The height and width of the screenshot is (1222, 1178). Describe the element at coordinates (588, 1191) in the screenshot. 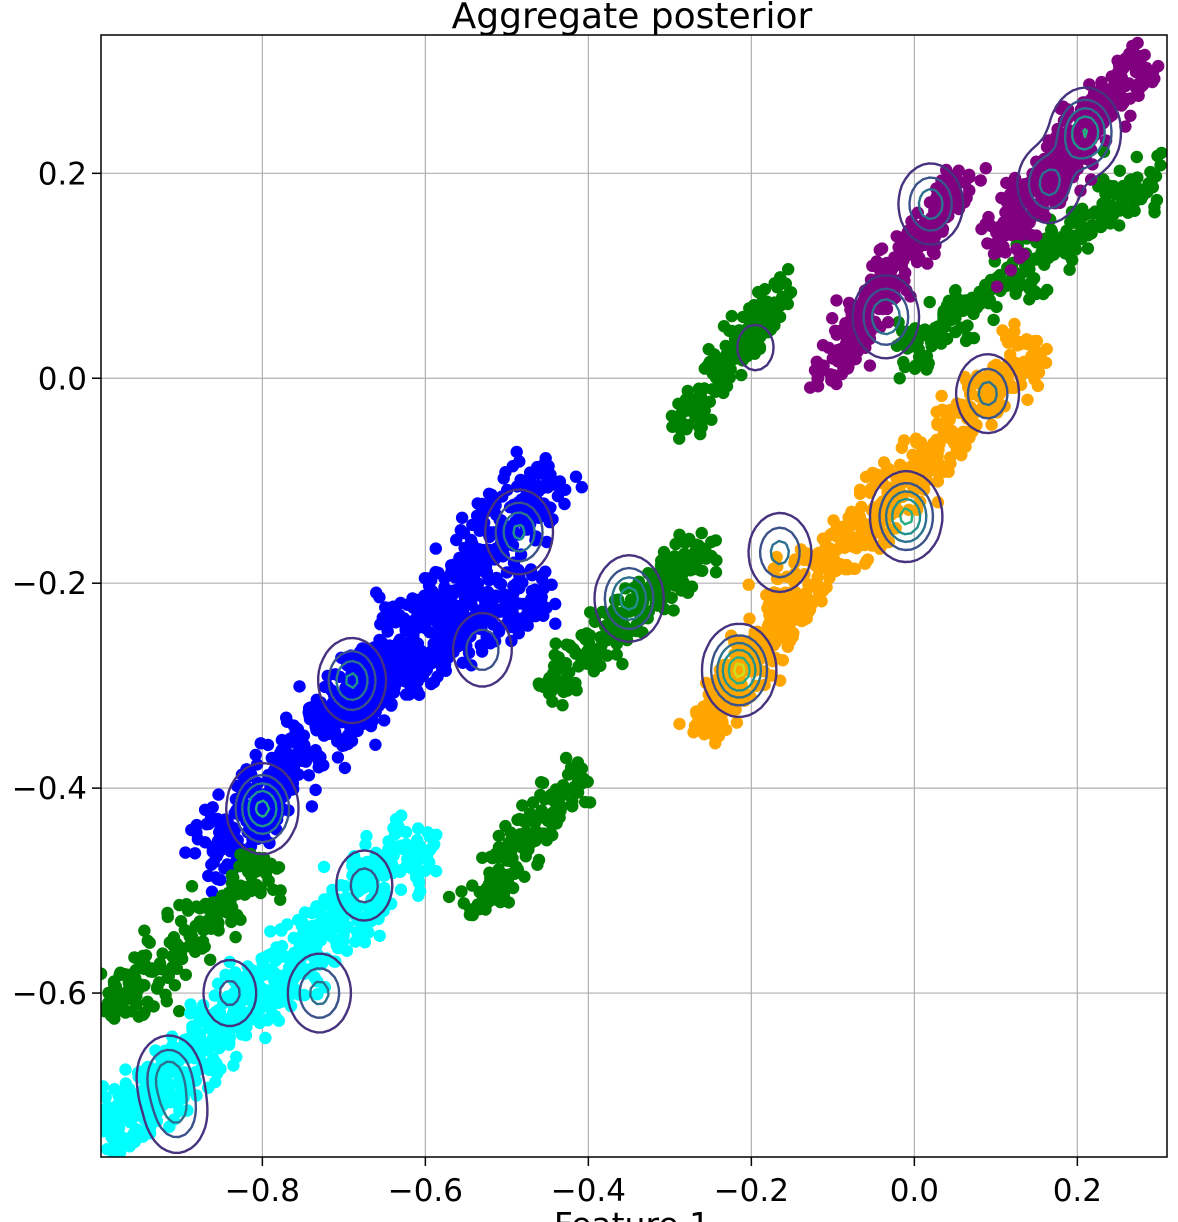

I see `x-tick-label: −0.4` at that location.